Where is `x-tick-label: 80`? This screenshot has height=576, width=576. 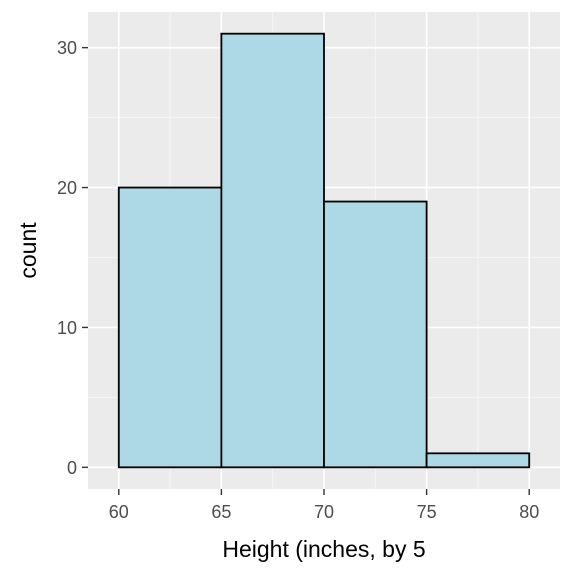
x-tick-label: 80 is located at coordinates (529, 512).